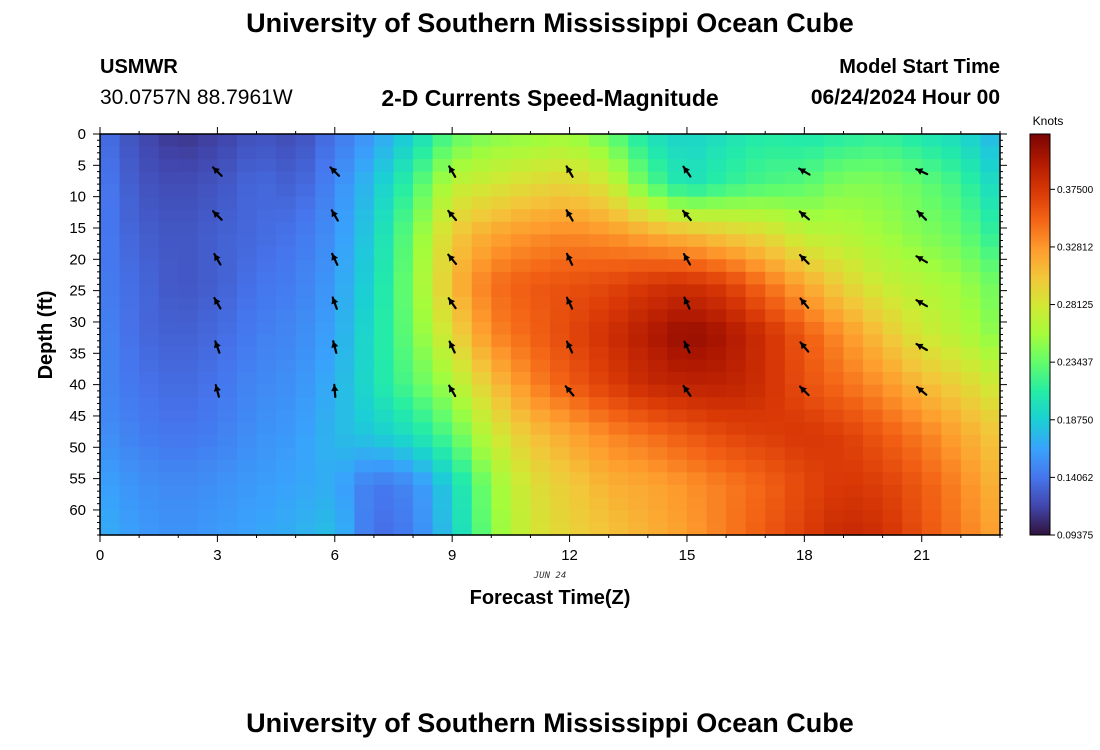  What do you see at coordinates (1075, 536) in the screenshot?
I see `colorbar-tick-label: 0.09375` at bounding box center [1075, 536].